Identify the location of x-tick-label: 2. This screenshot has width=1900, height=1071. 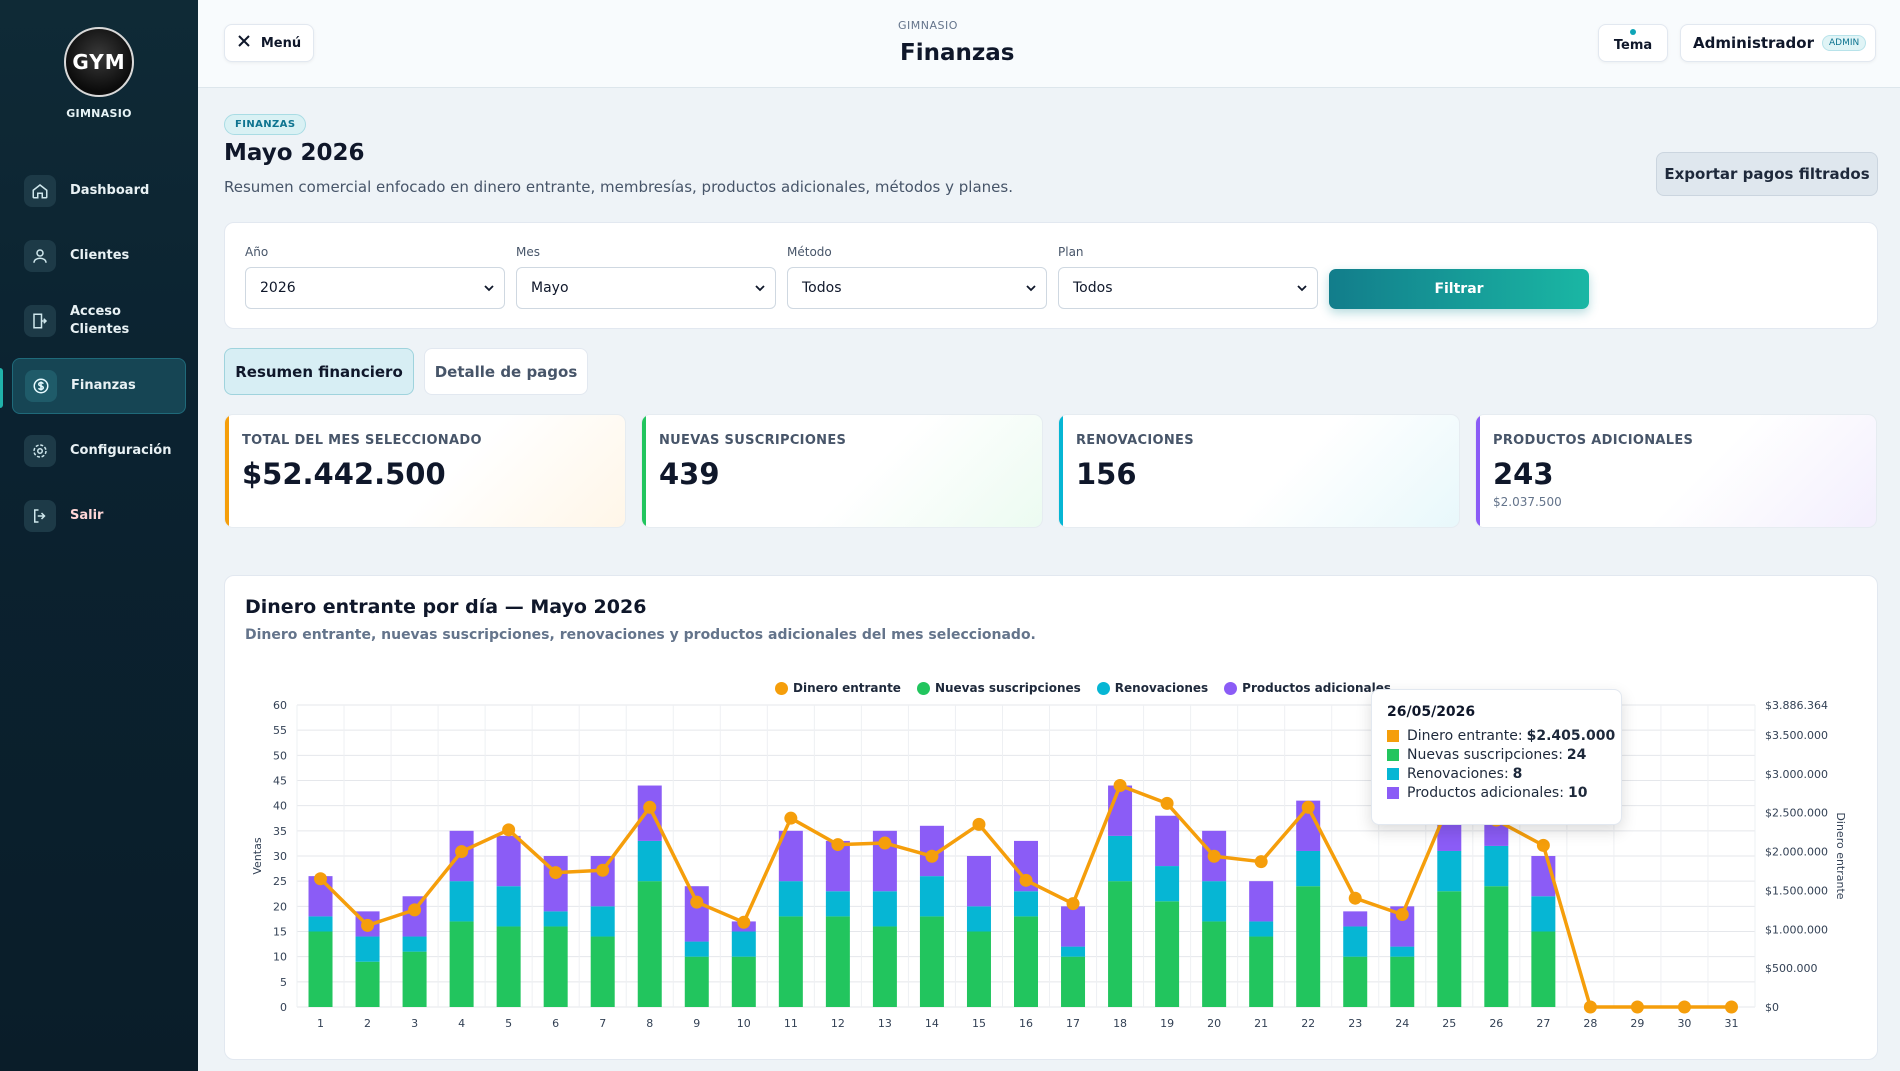
(367, 1023).